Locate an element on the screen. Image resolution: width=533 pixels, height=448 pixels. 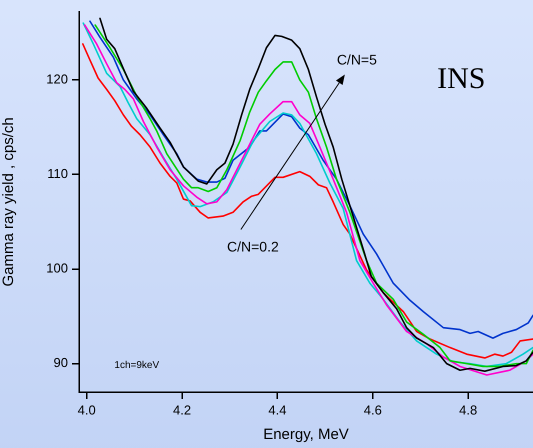
x-axis-title: Energy, MeV is located at coordinates (306, 435).